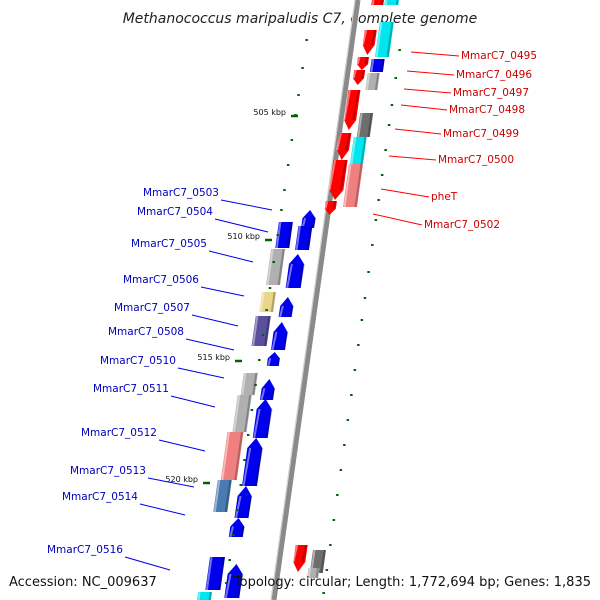 The height and width of the screenshot is (600, 600). I want to click on gene-label-right: MmarC7_0499, so click(481, 134).